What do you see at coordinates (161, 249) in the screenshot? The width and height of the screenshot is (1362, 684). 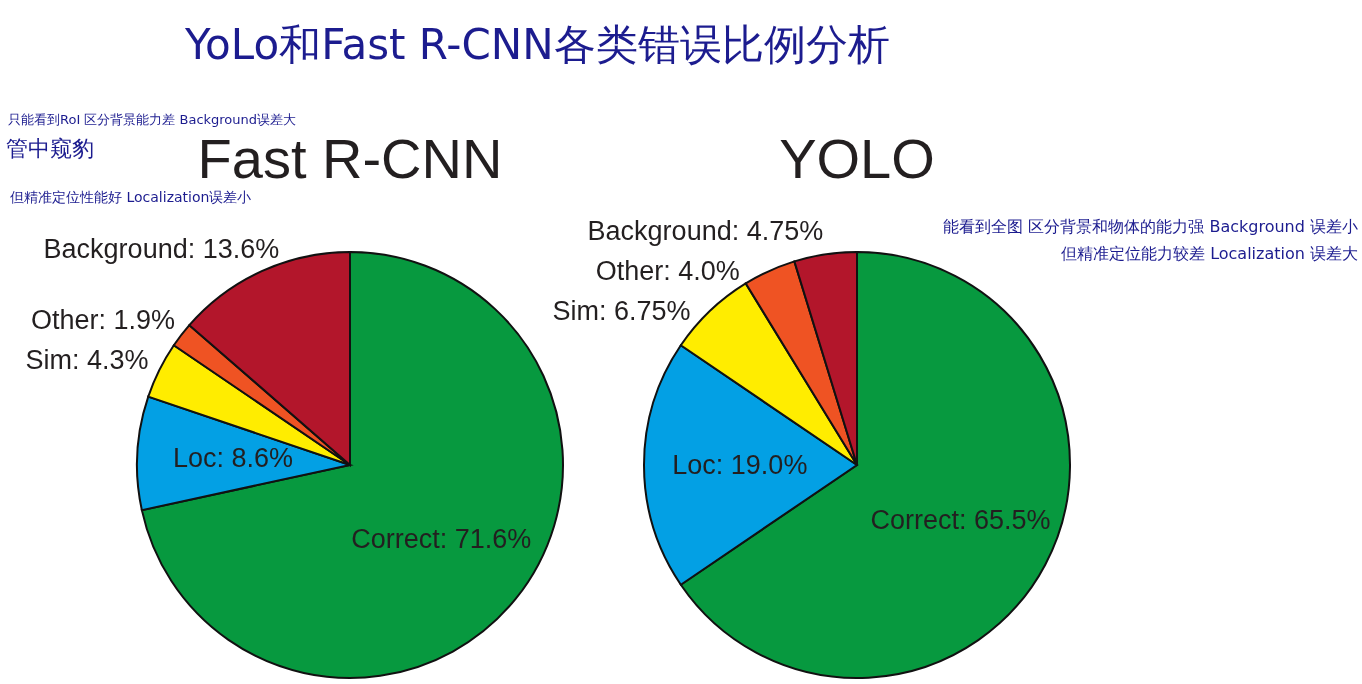 I see `slice-label: Background: 13.6%` at bounding box center [161, 249].